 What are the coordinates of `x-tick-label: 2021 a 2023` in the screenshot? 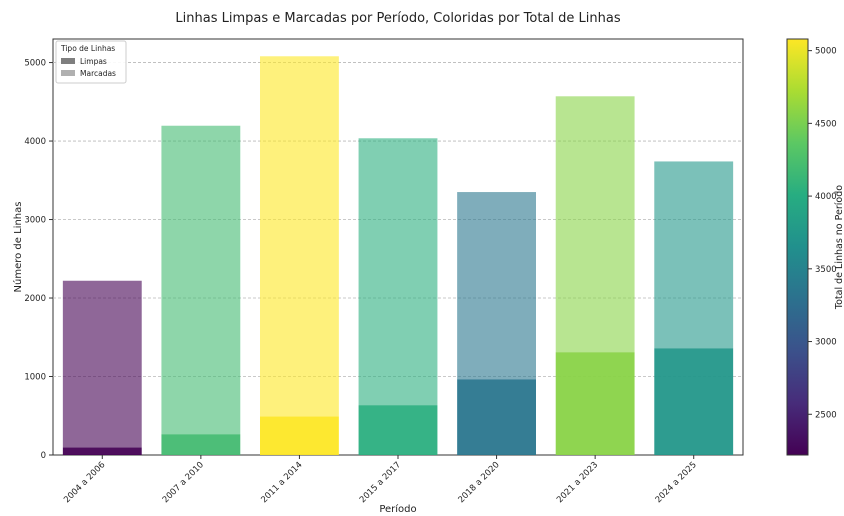 It's located at (577, 482).